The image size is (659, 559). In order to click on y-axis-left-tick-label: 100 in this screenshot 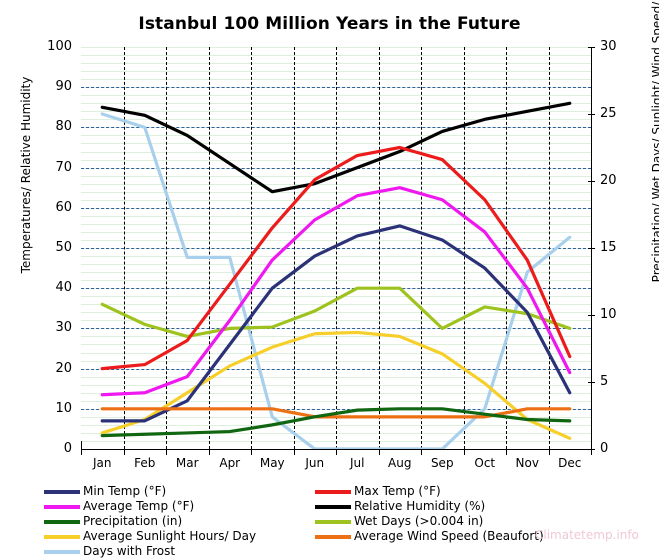, I will do `click(59, 46)`.